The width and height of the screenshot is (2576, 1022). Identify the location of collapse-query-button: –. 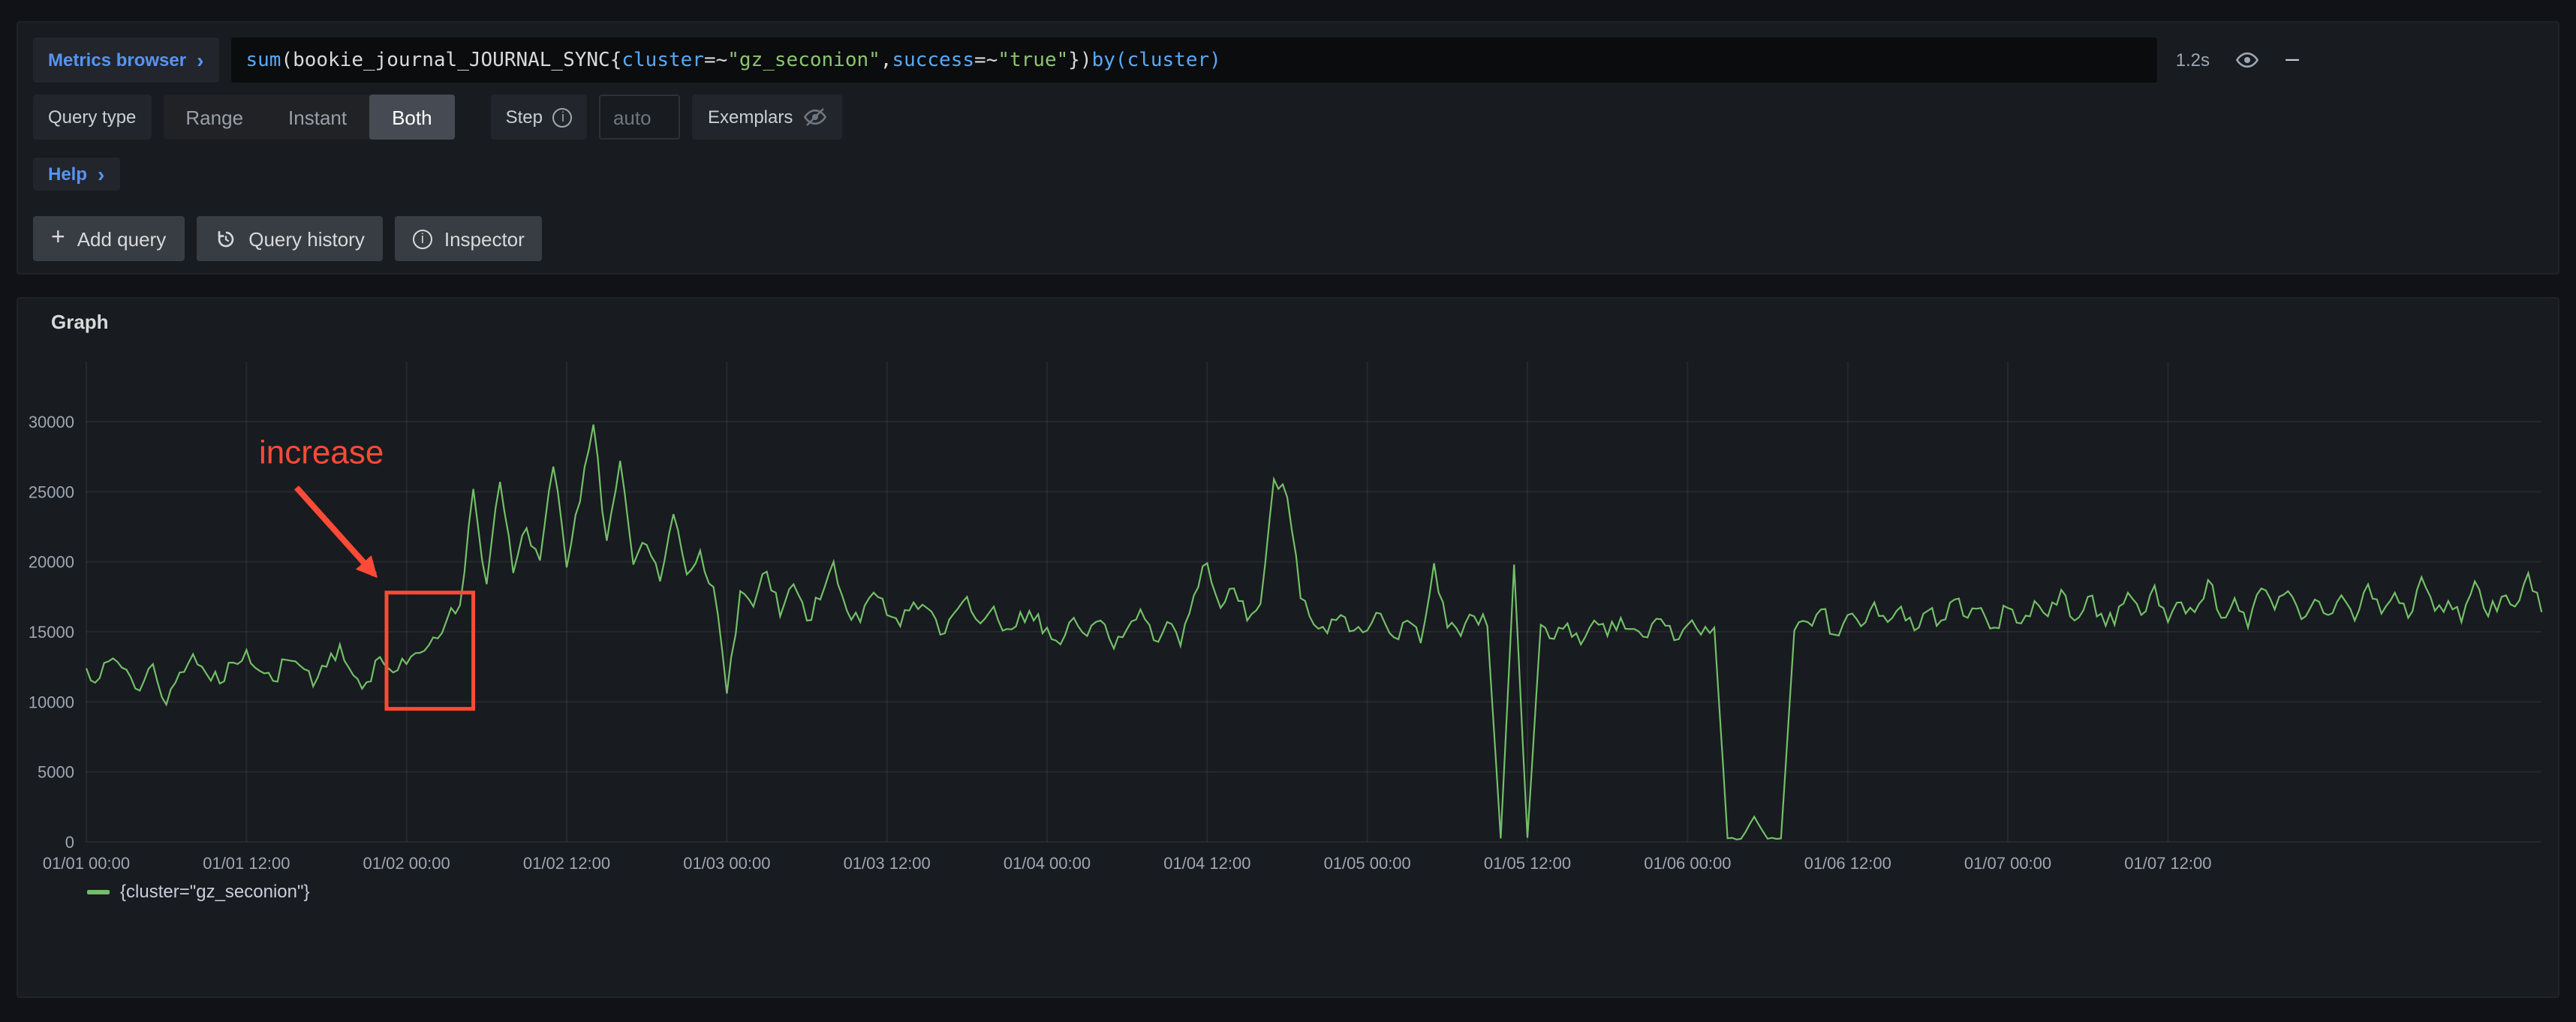
(2292, 61).